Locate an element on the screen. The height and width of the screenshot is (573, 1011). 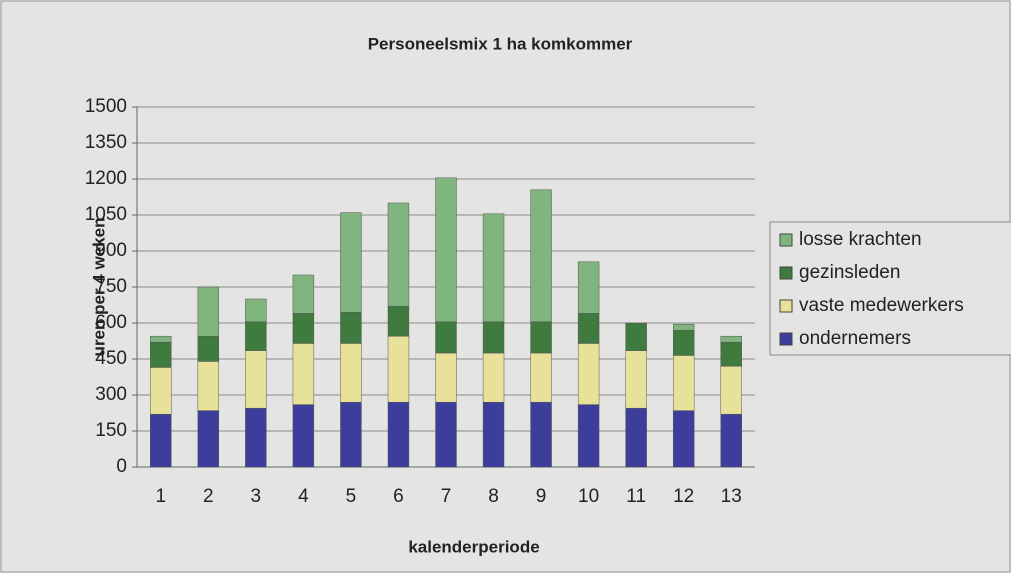
legend-label: vaste medewerkers is located at coordinates (881, 305).